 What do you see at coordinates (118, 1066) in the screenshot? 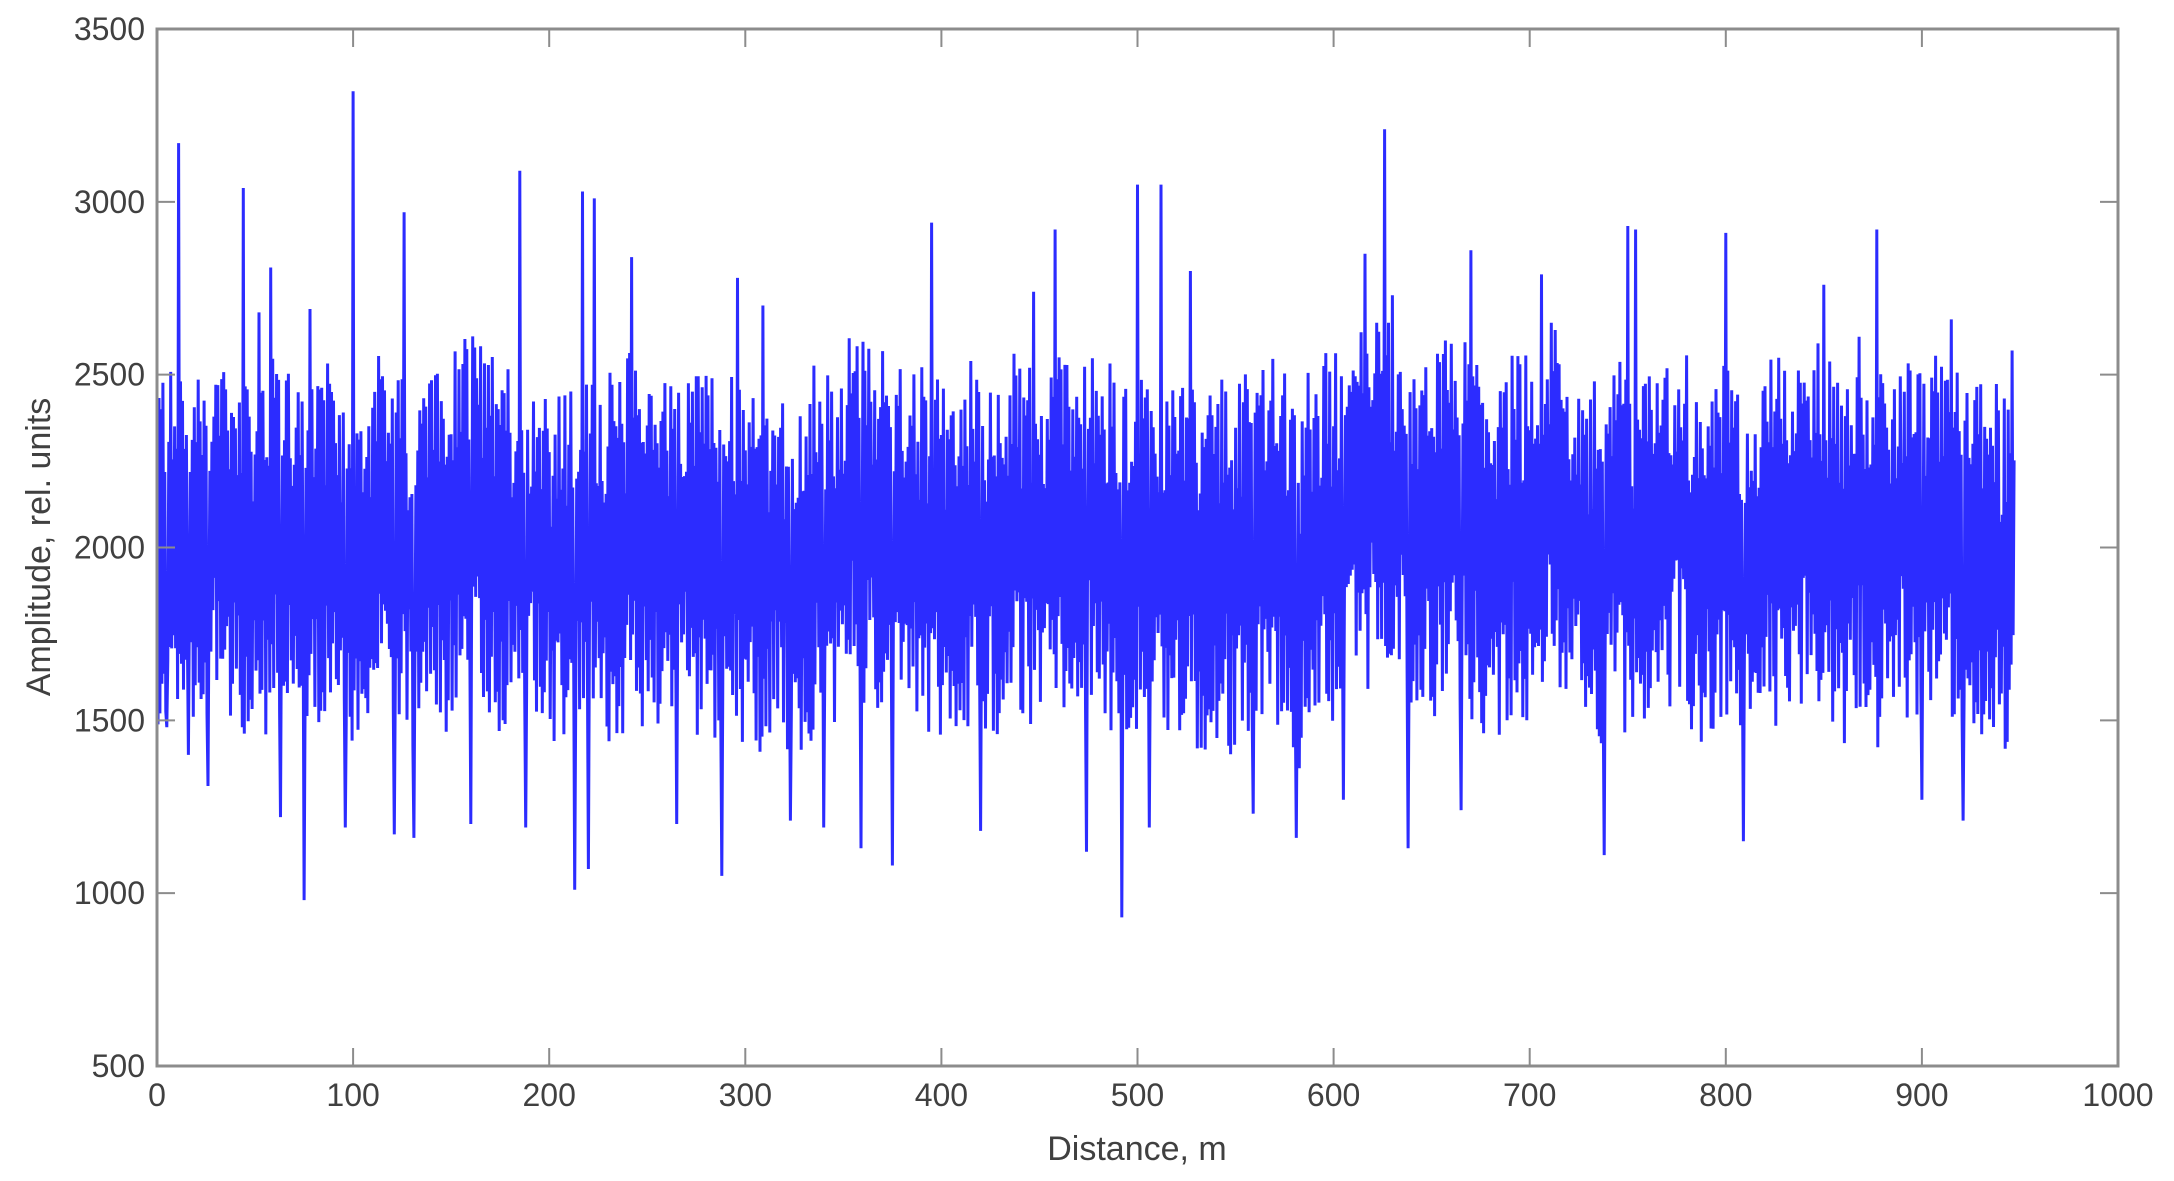
I see `y-tick-label: 500` at bounding box center [118, 1066].